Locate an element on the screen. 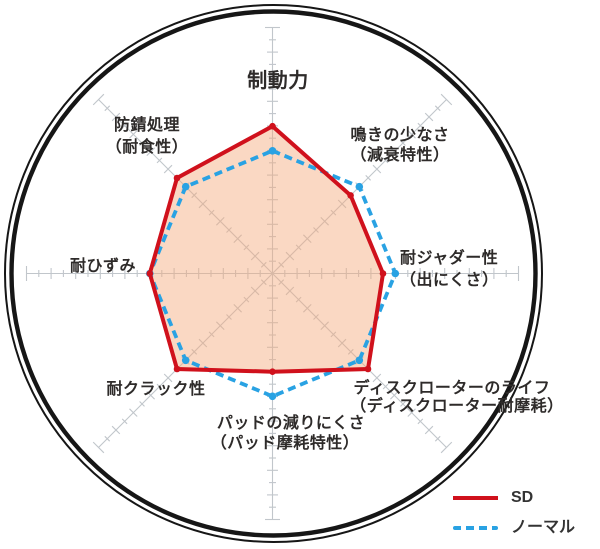 This screenshot has width=600, height=549. axis-label-5-line-2: （パッド摩耗特性） is located at coordinates (285, 442).